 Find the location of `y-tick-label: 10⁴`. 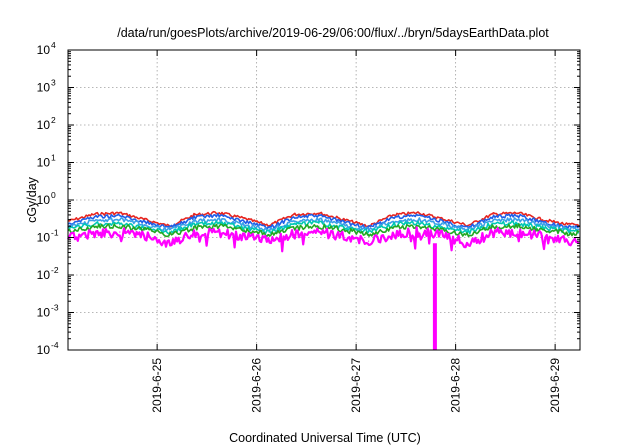

y-tick-label: 10⁴ is located at coordinates (46, 48).